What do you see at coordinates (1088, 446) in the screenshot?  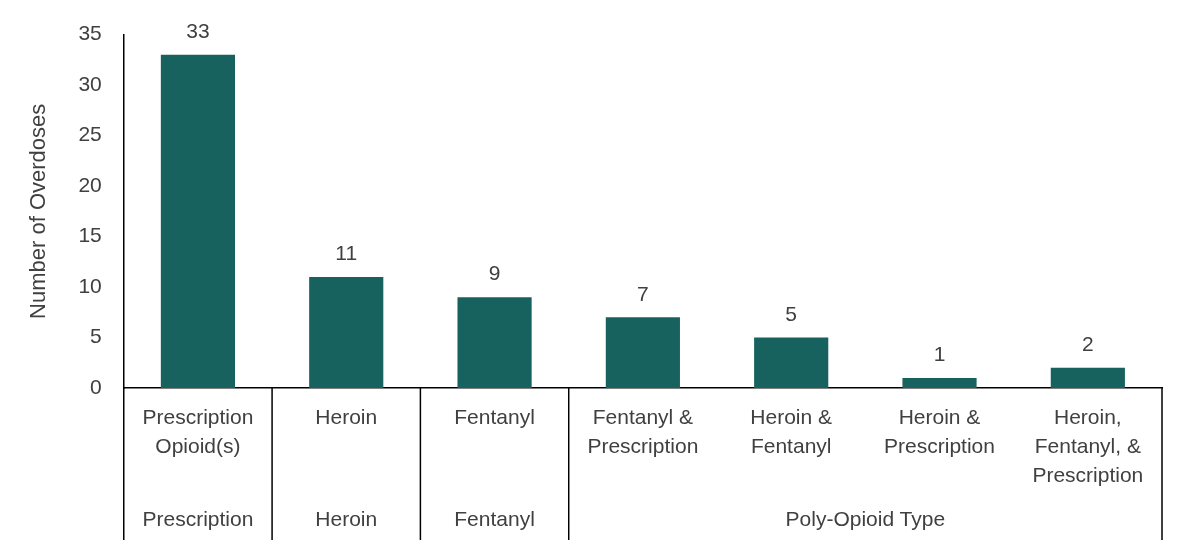 I see `x-tick-label: Heroin, Fentanyl, & Prescription` at bounding box center [1088, 446].